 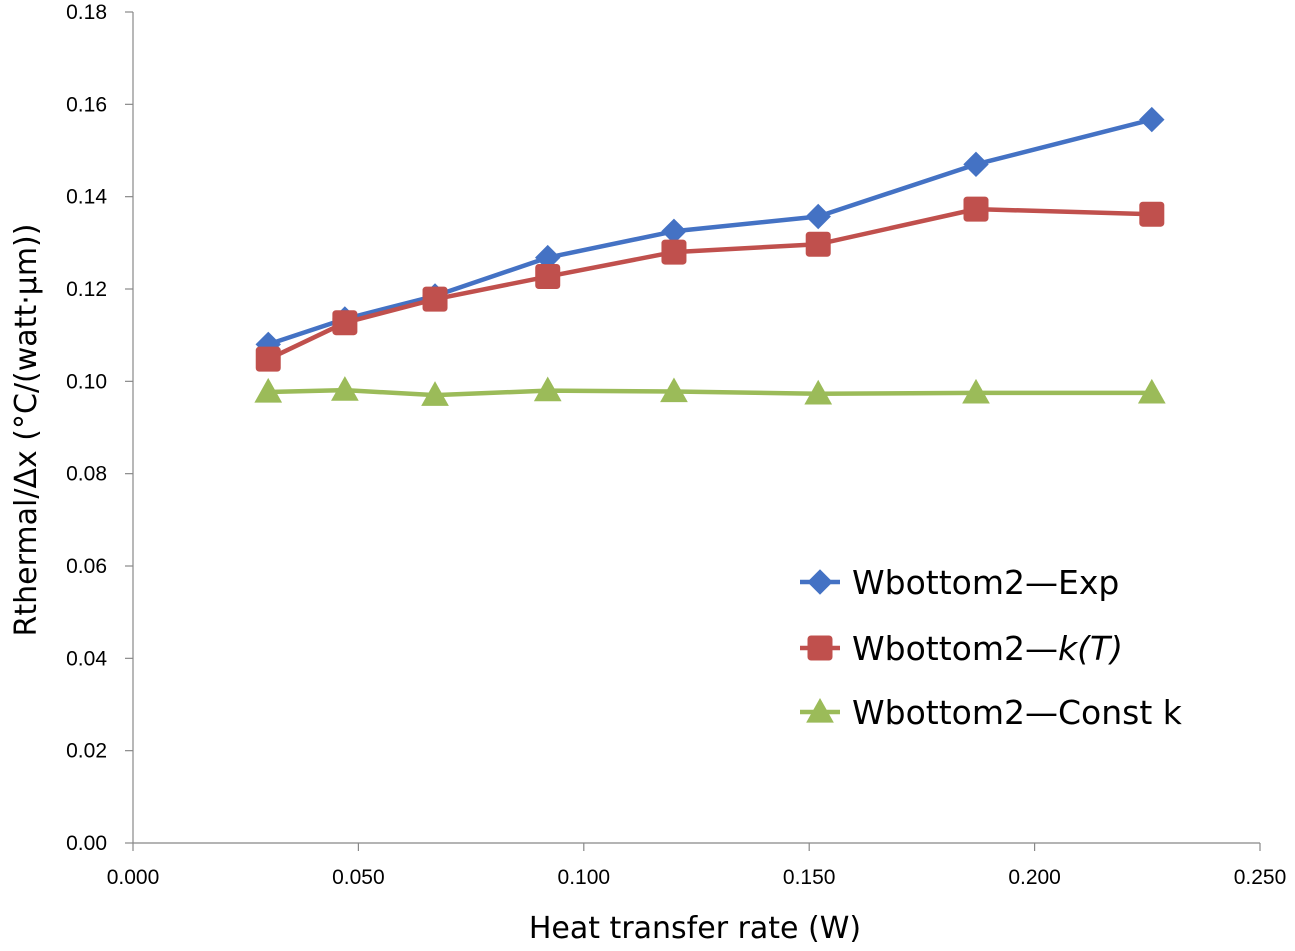 I want to click on y-tick-label: 0.02, so click(x=86, y=751).